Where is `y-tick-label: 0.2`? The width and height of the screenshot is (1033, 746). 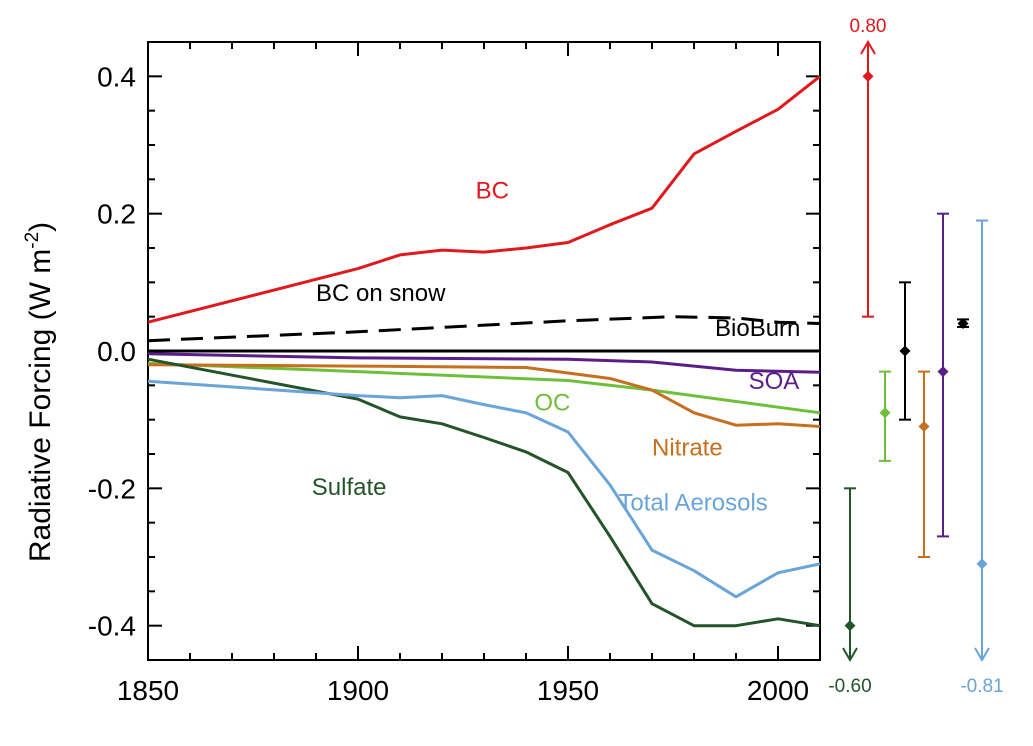
y-tick-label: 0.2 is located at coordinates (116, 214).